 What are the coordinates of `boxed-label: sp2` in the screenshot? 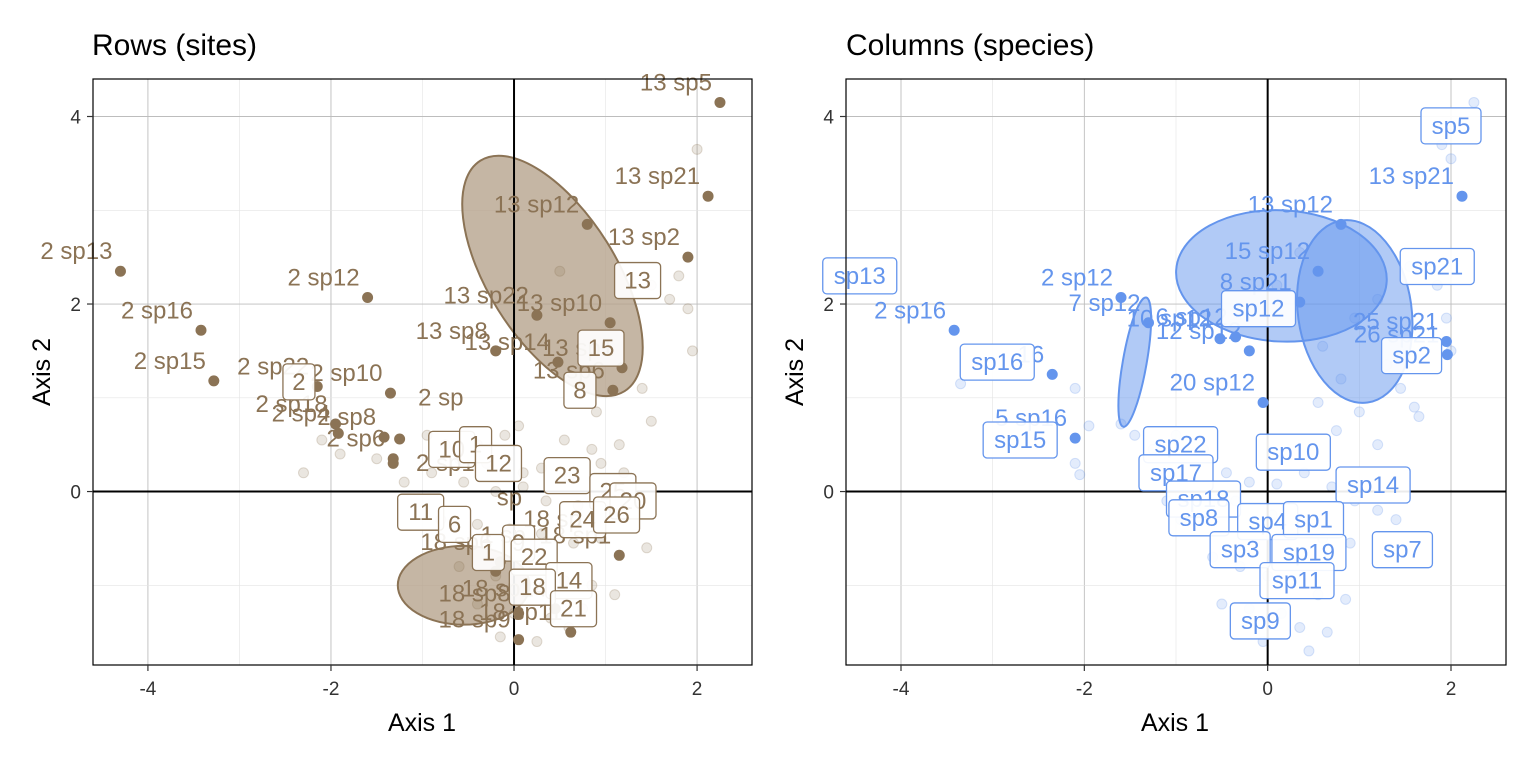 It's located at (1411, 355).